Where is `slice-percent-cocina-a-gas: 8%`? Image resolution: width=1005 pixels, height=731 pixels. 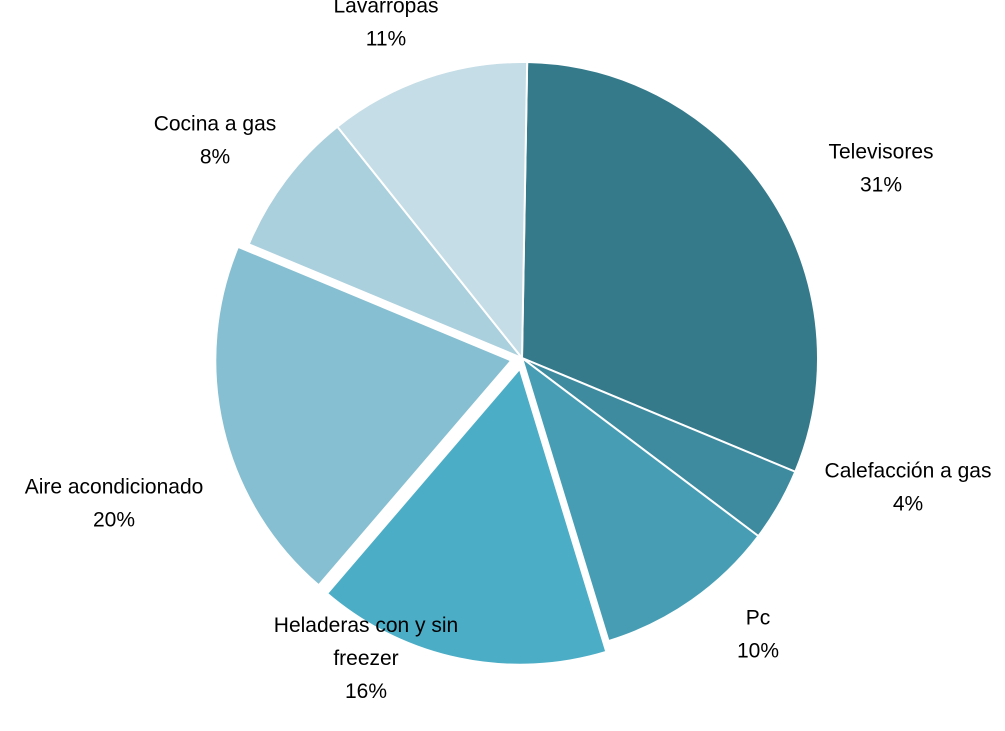
slice-percent-cocina-a-gas: 8% is located at coordinates (215, 157).